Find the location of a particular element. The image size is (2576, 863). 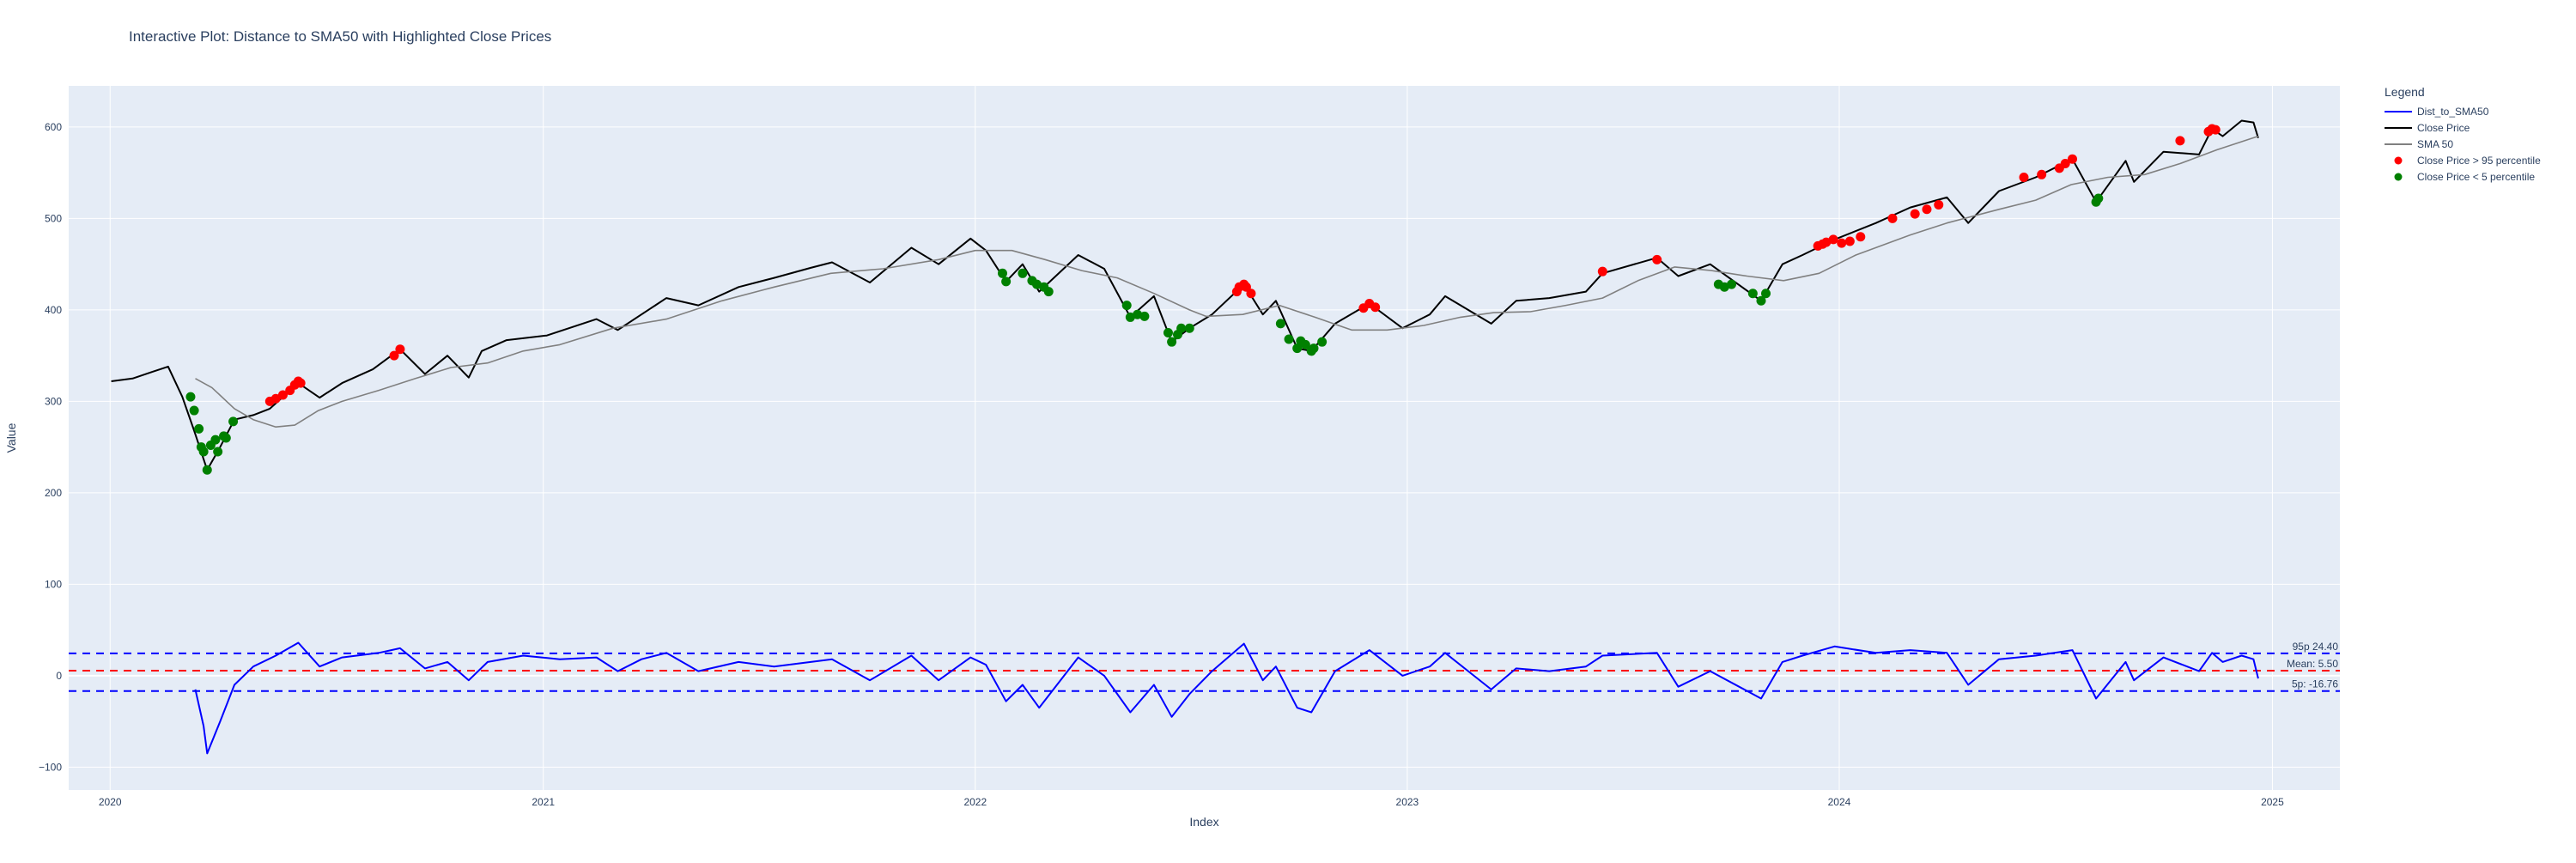

legend-label: SMA 50 is located at coordinates (2435, 144).